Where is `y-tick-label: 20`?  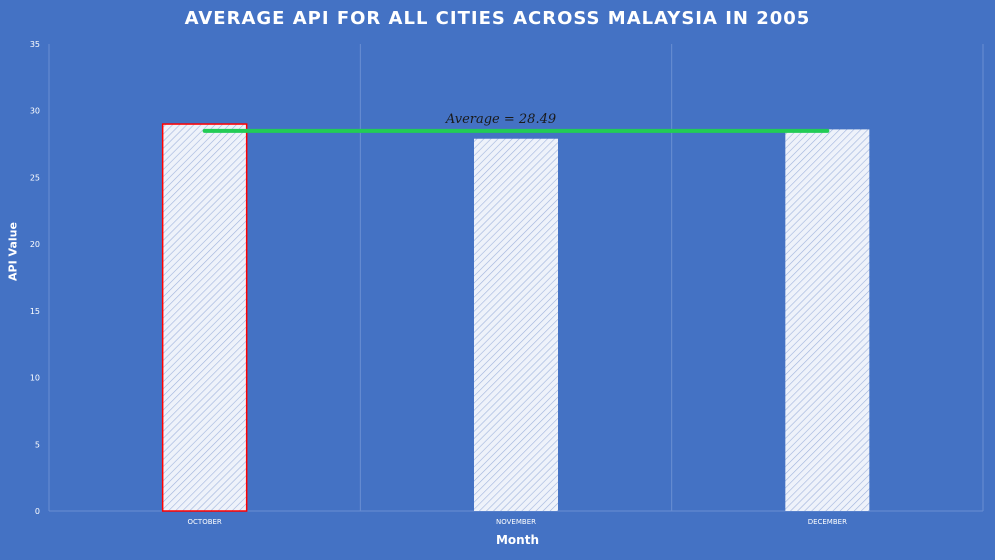 y-tick-label: 20 is located at coordinates (35, 244).